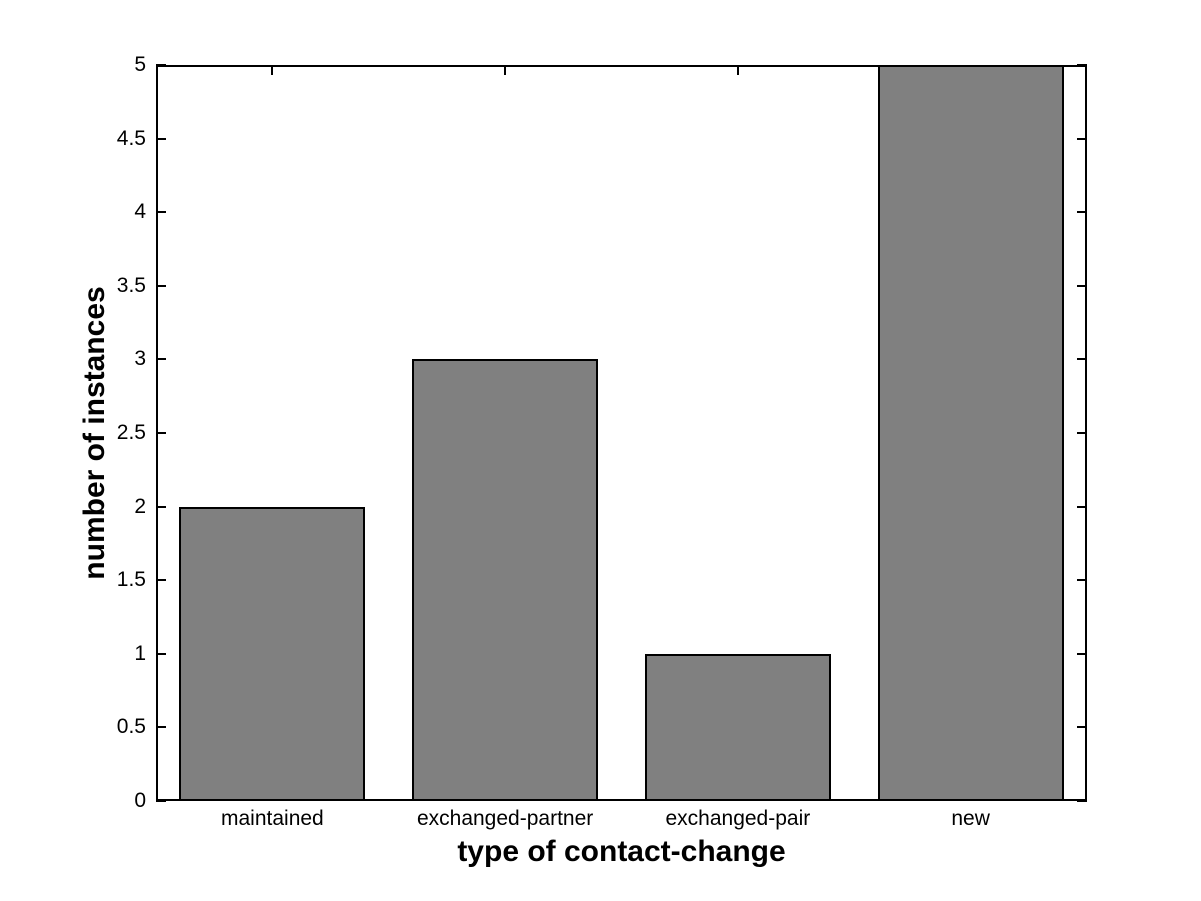 The width and height of the screenshot is (1201, 901). Describe the element at coordinates (140, 653) in the screenshot. I see `y-tick-label: 1` at that location.